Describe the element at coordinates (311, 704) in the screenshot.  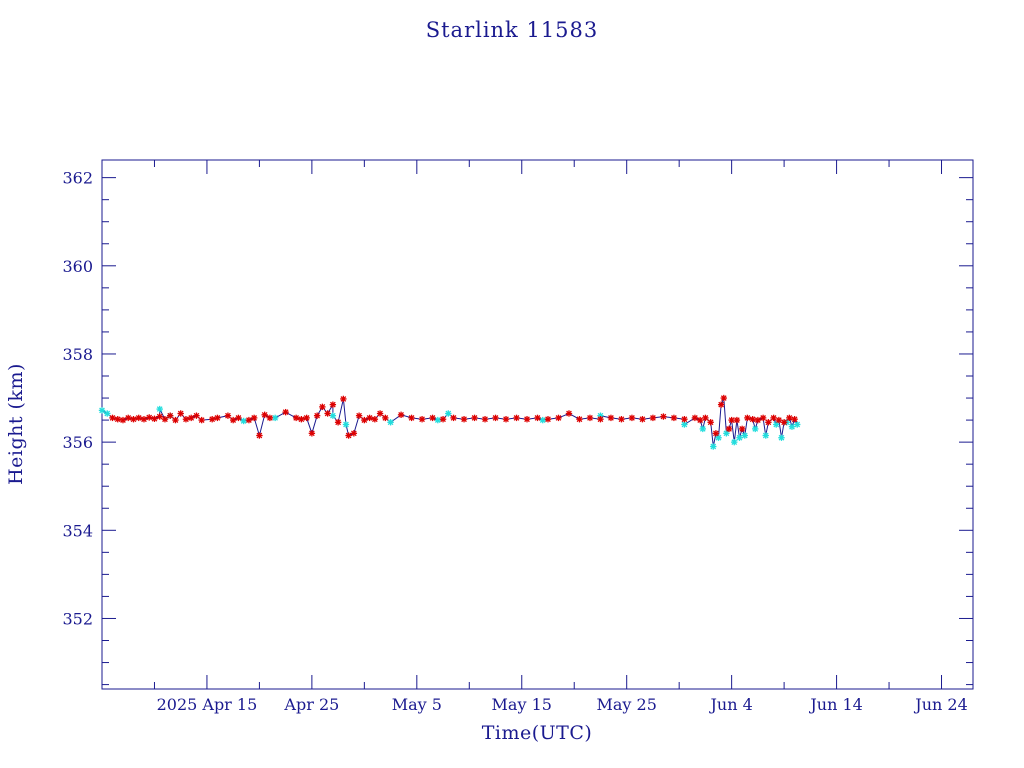
I see `x-tick-label: Apr 25` at that location.